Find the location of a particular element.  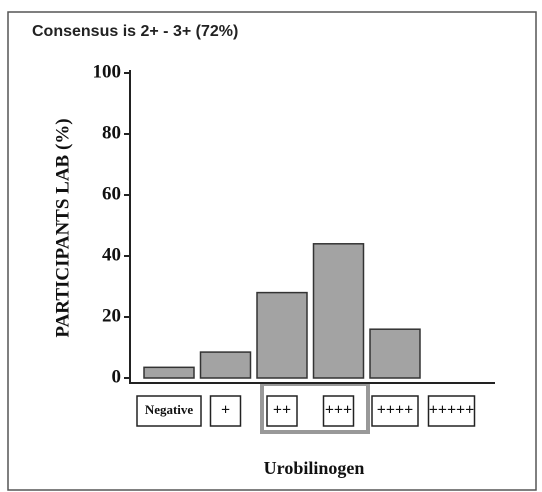

x-axis-label: Urobilinogen is located at coordinates (314, 468).